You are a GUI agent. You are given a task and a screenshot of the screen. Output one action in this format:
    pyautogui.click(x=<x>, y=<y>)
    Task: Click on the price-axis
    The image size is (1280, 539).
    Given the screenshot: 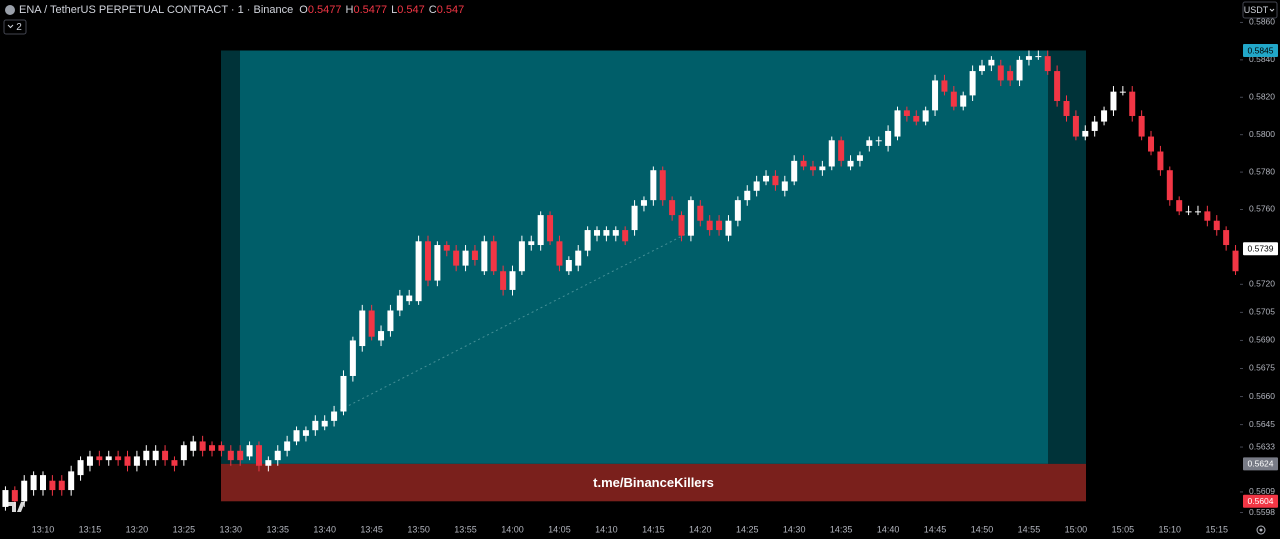 What is the action you would take?
    pyautogui.click(x=1260, y=269)
    